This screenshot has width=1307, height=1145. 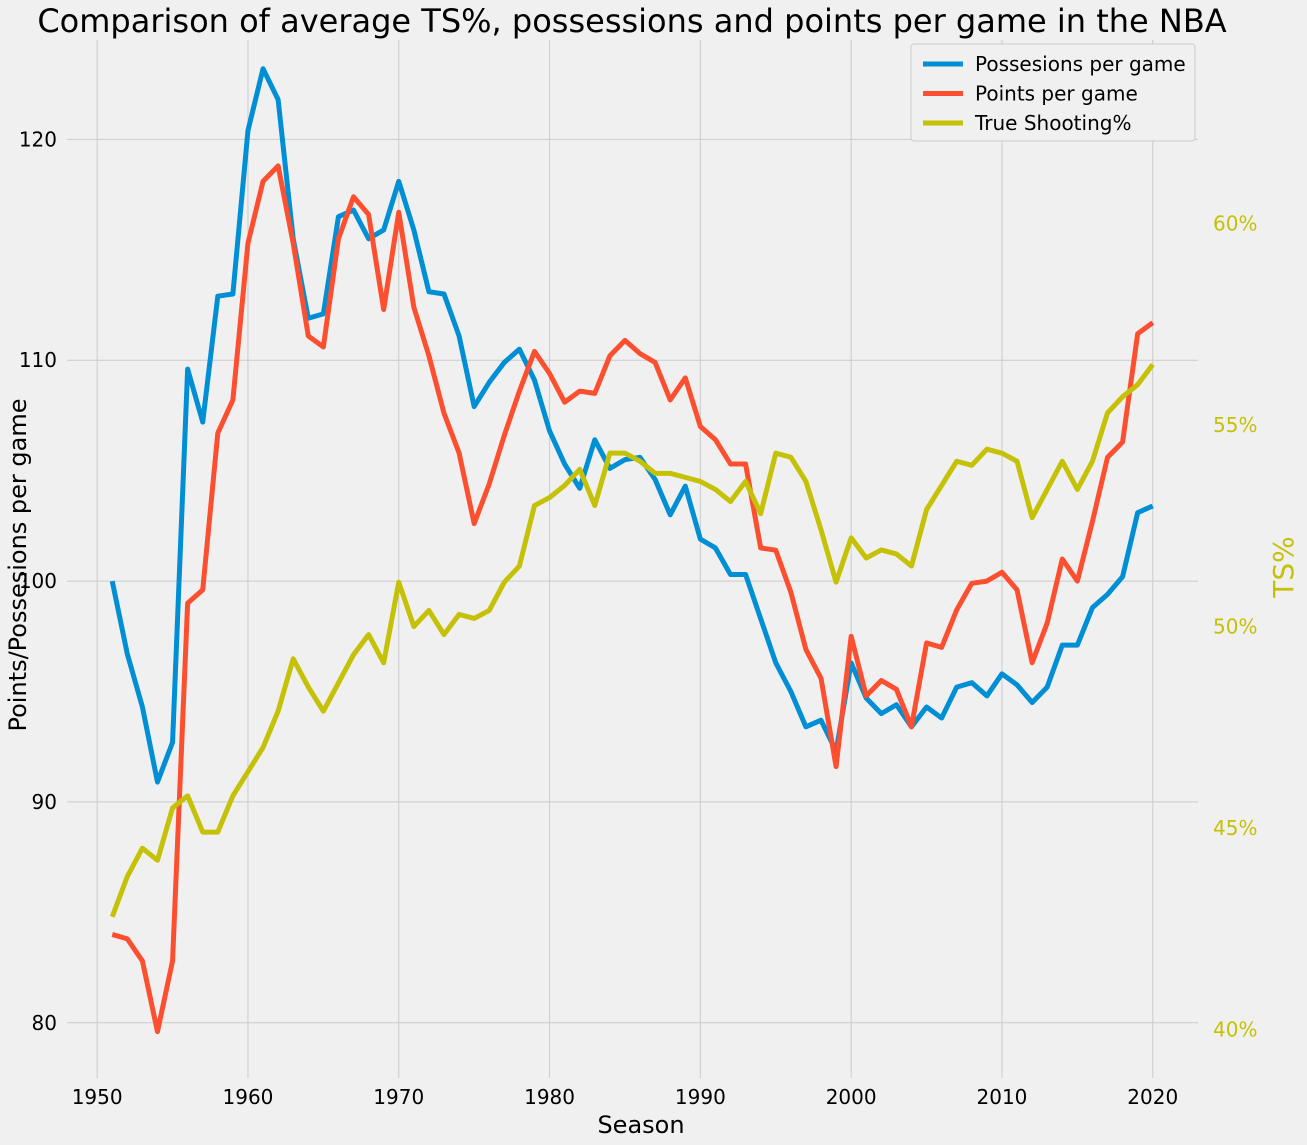 What do you see at coordinates (398, 1097) in the screenshot?
I see `x-tick-label: 1970` at bounding box center [398, 1097].